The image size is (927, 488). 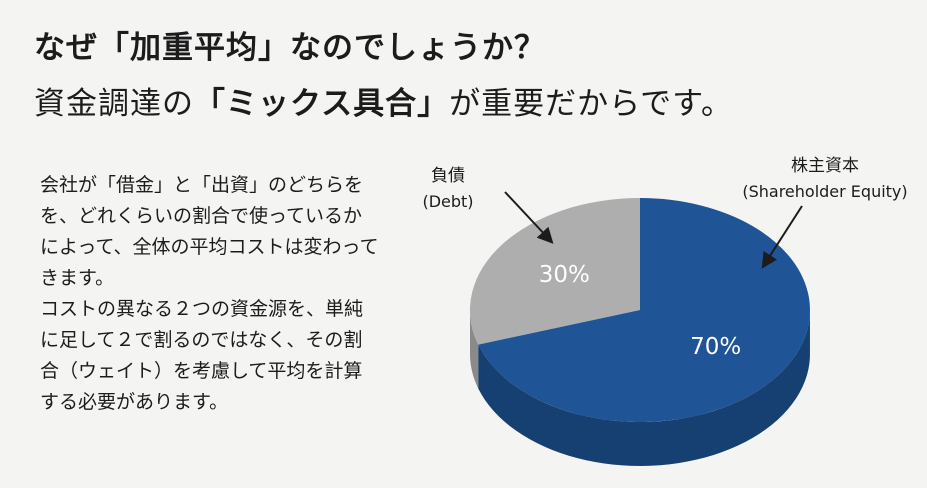 I want to click on debt-side-wall, so click(x=474, y=349).